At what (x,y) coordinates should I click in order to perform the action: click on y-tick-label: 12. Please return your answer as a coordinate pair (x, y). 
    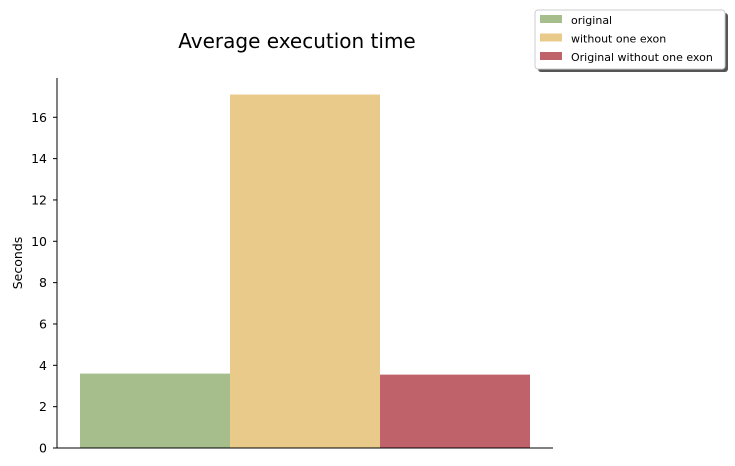
    Looking at the image, I should click on (39, 199).